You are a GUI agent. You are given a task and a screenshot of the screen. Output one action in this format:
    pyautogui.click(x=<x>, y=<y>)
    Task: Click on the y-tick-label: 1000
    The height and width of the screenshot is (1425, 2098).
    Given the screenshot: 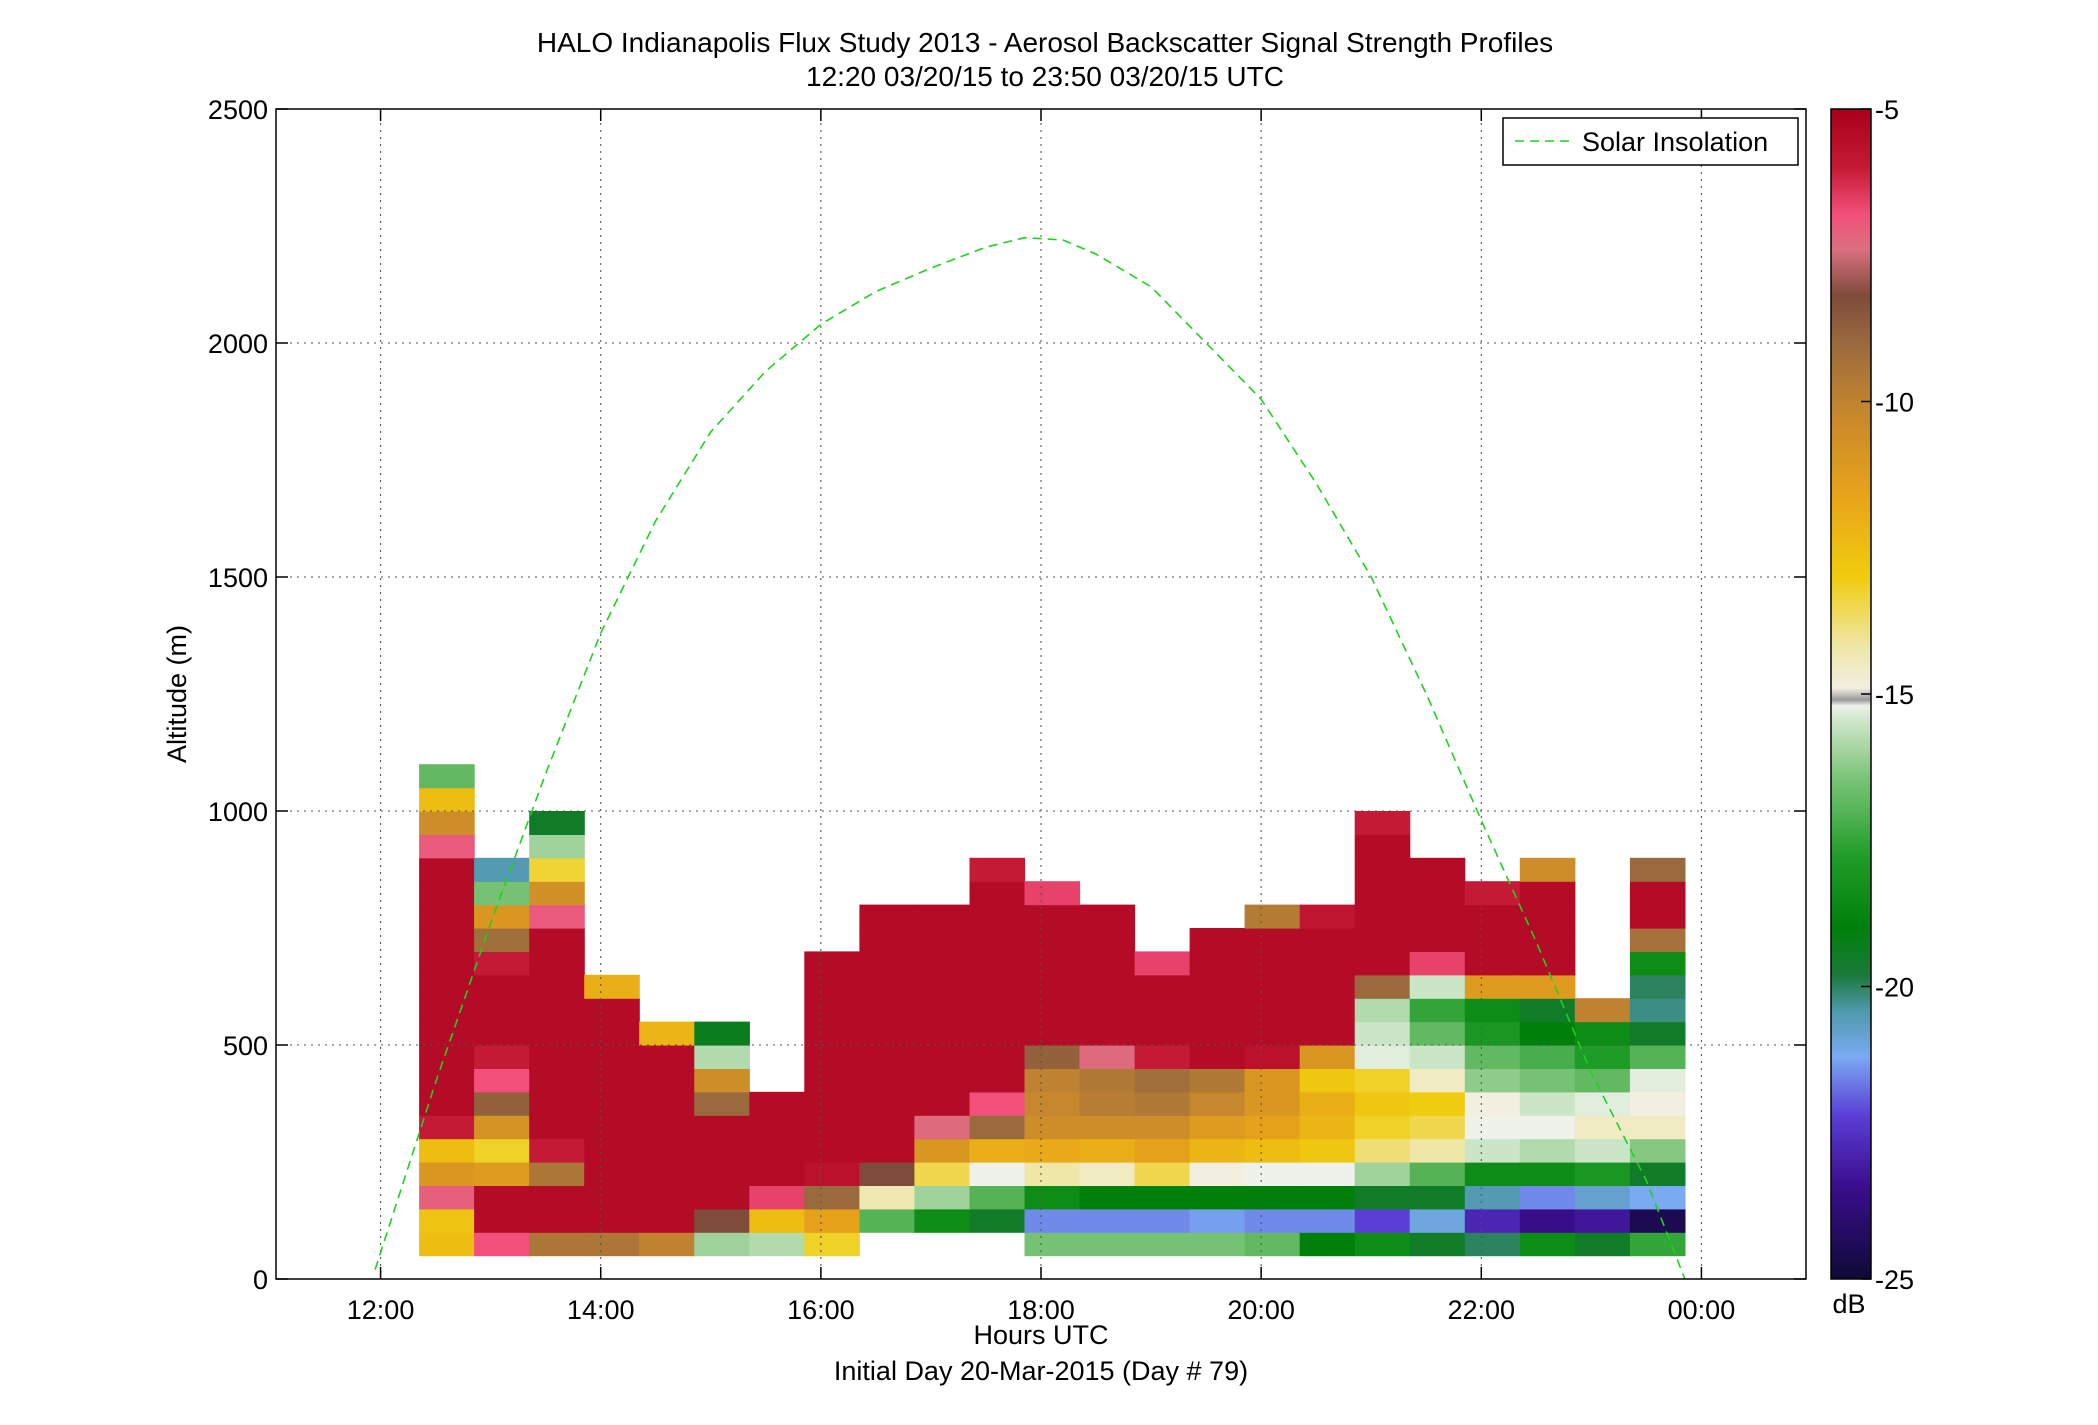 What is the action you would take?
    pyautogui.click(x=238, y=812)
    